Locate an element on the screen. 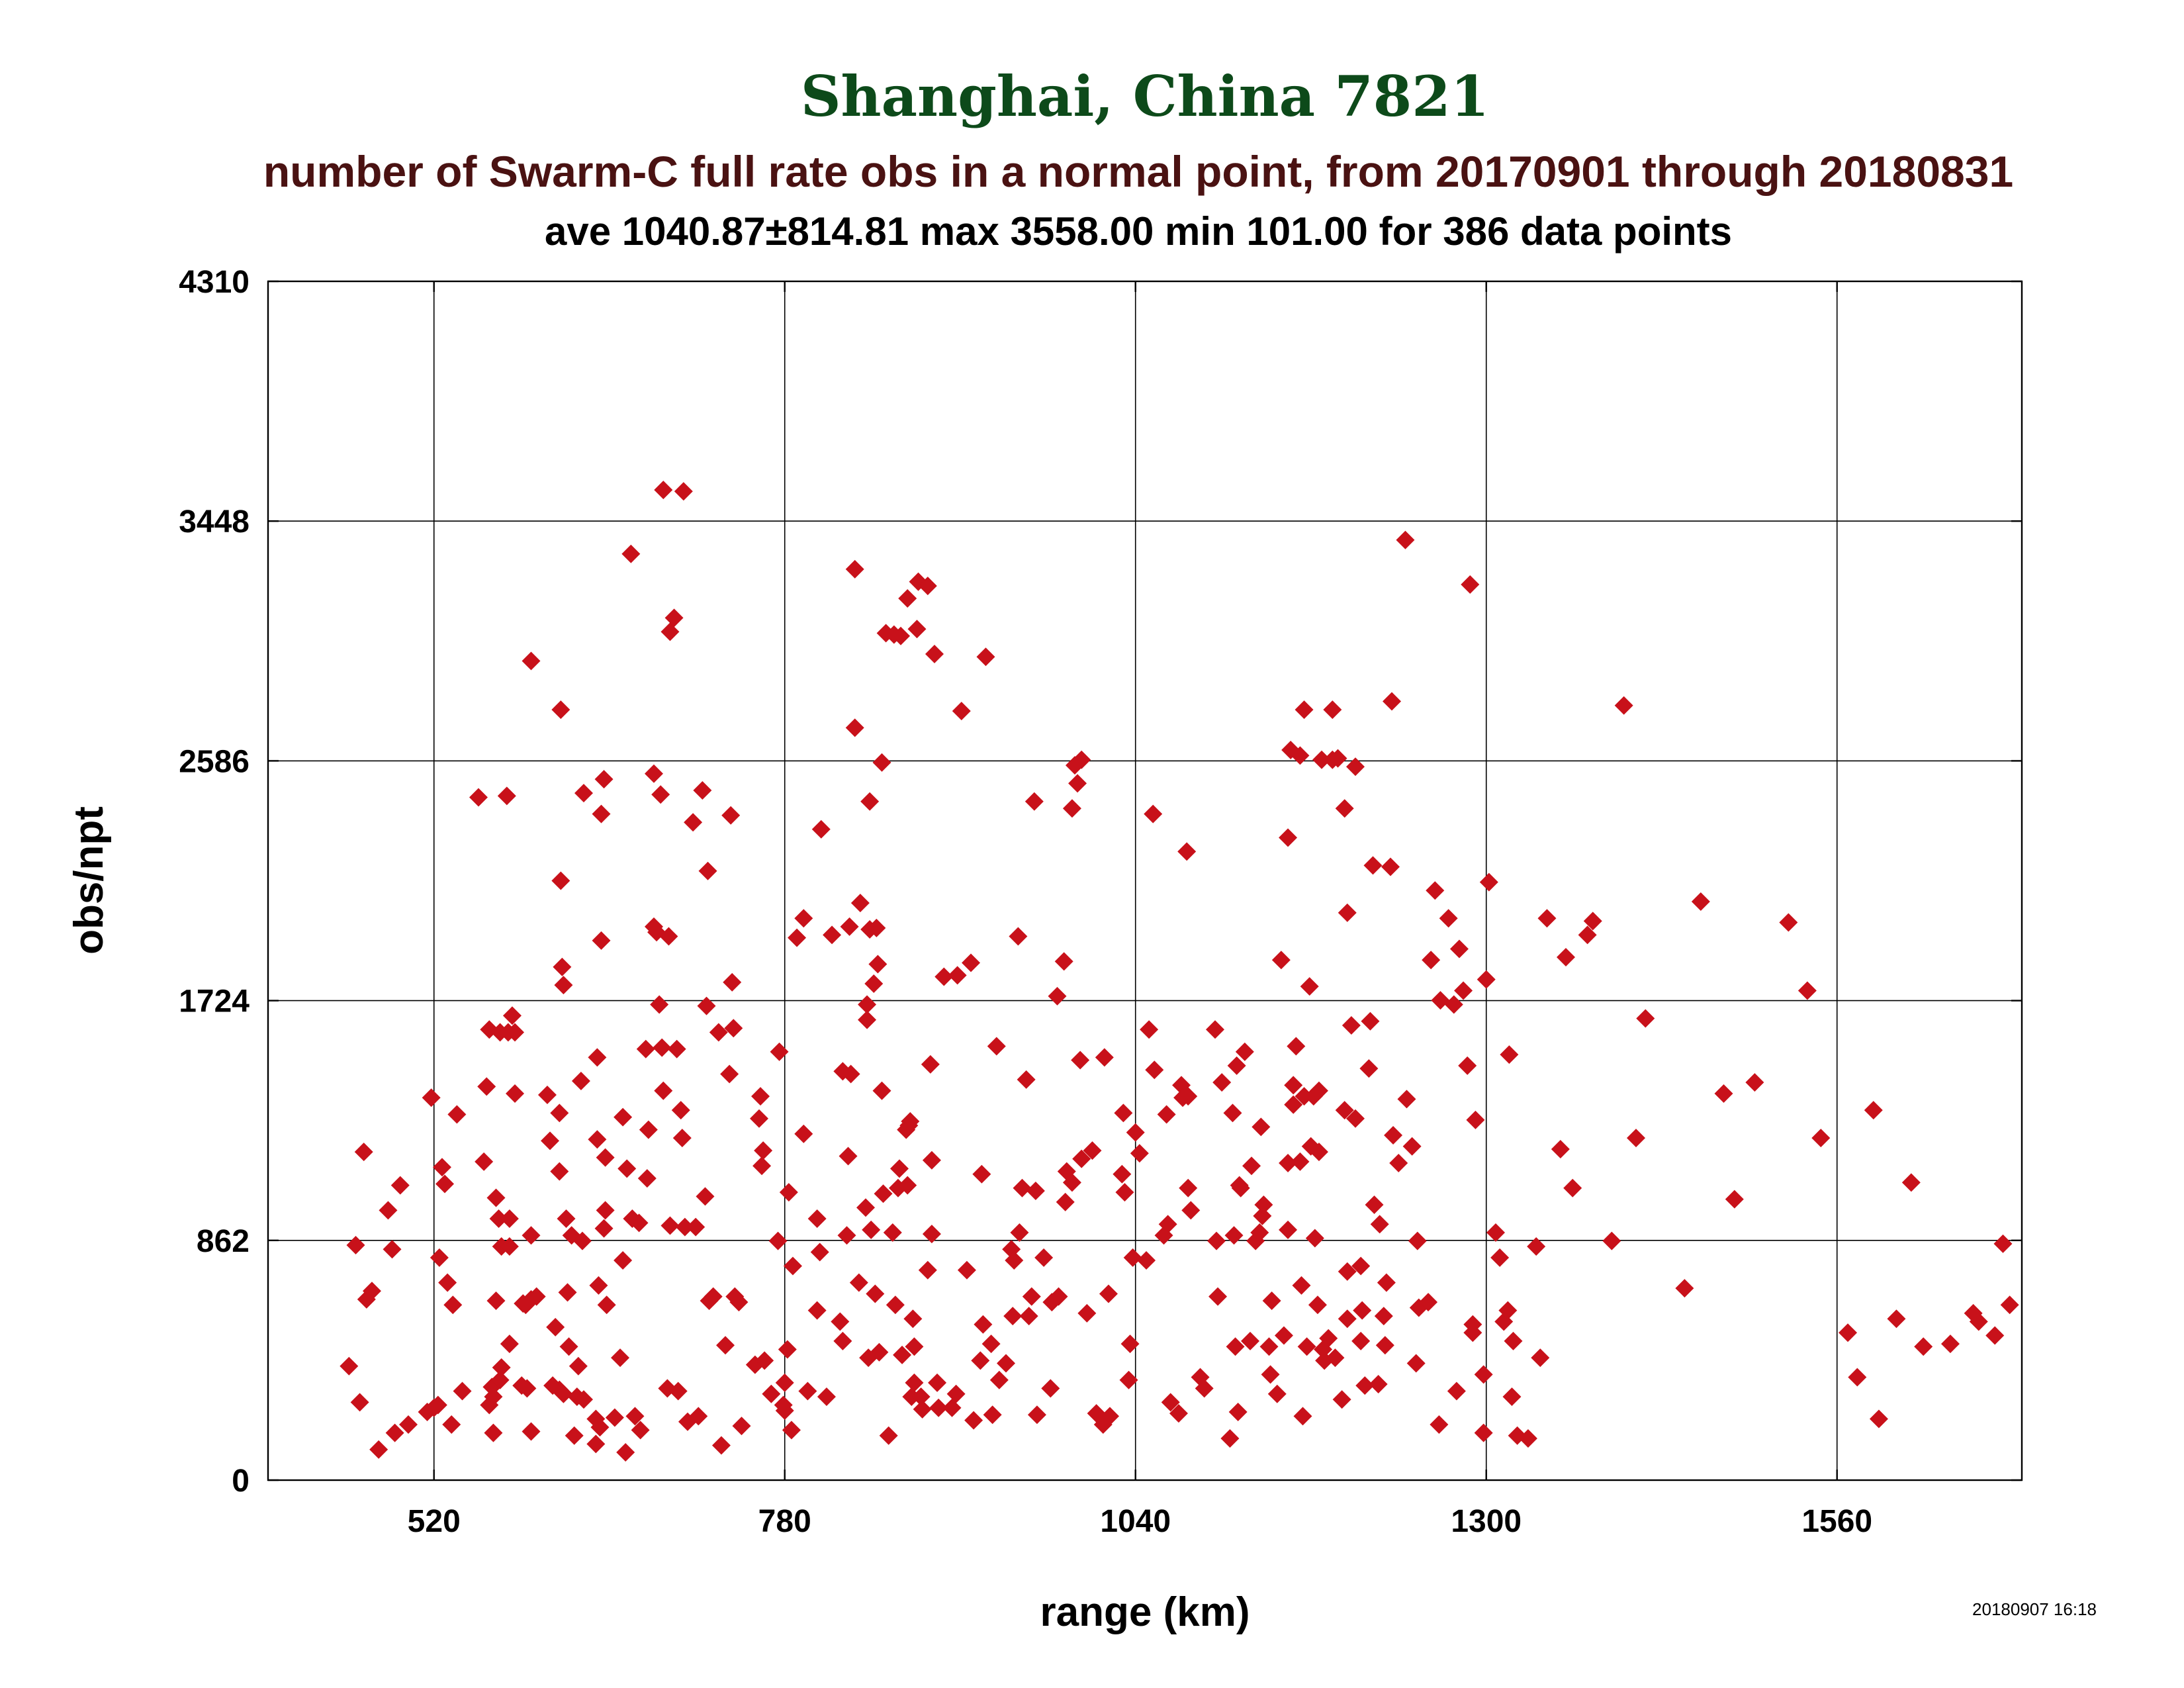  y-tick-label: 4310 is located at coordinates (214, 282).